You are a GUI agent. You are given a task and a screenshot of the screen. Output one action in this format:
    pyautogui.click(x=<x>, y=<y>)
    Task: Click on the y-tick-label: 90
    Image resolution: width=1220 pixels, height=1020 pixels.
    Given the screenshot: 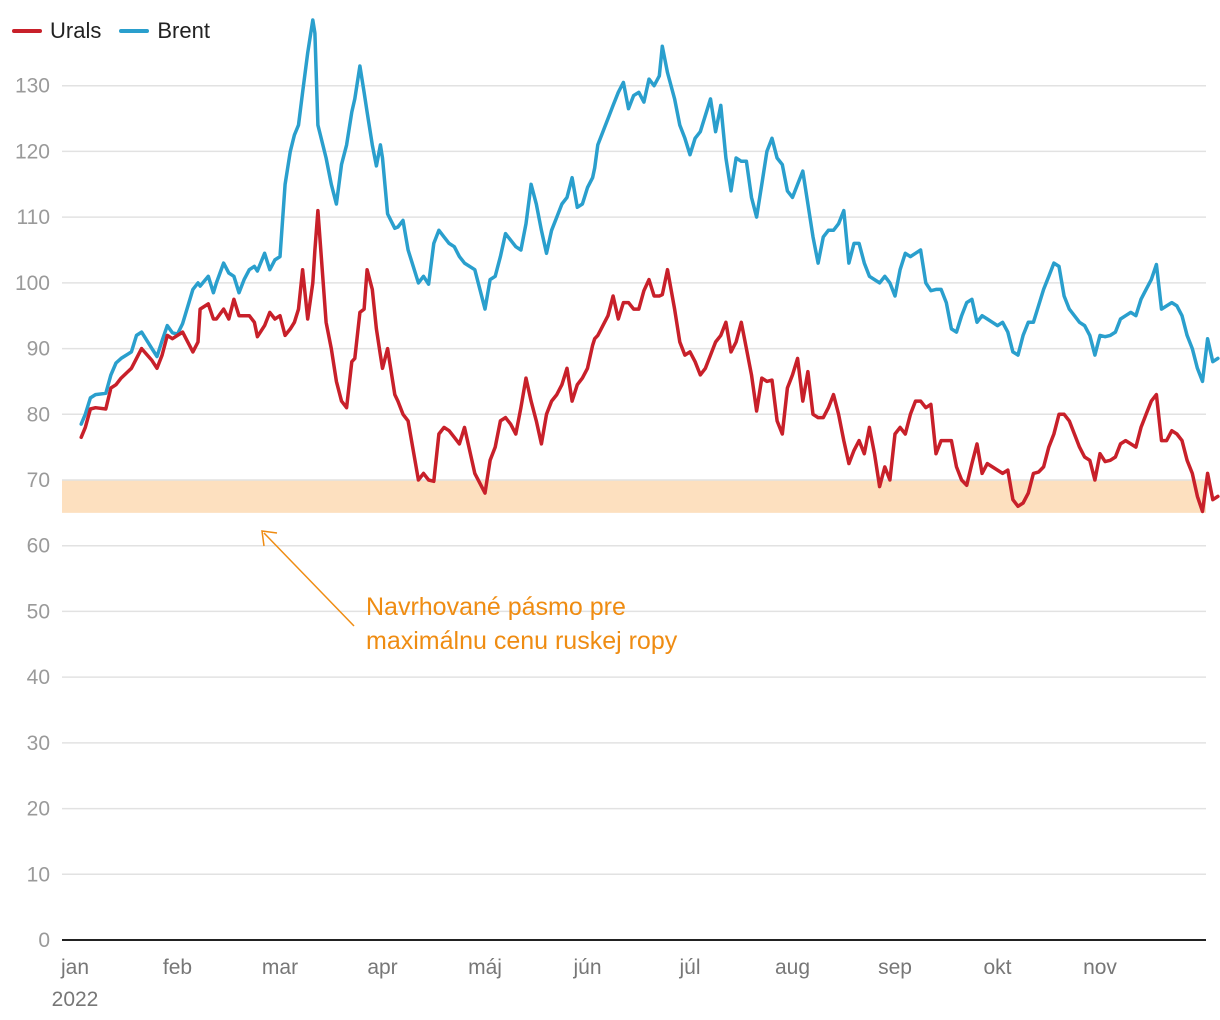 What is the action you would take?
    pyautogui.click(x=38, y=349)
    